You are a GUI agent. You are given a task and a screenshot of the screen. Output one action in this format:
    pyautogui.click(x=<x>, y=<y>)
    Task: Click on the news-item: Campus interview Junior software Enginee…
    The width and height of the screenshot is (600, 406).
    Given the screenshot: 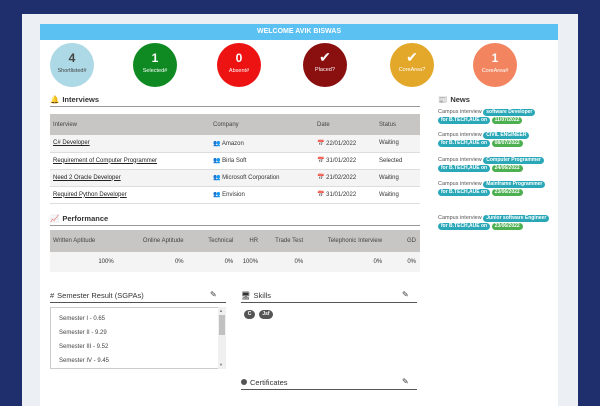 What is the action you would take?
    pyautogui.click(x=498, y=222)
    